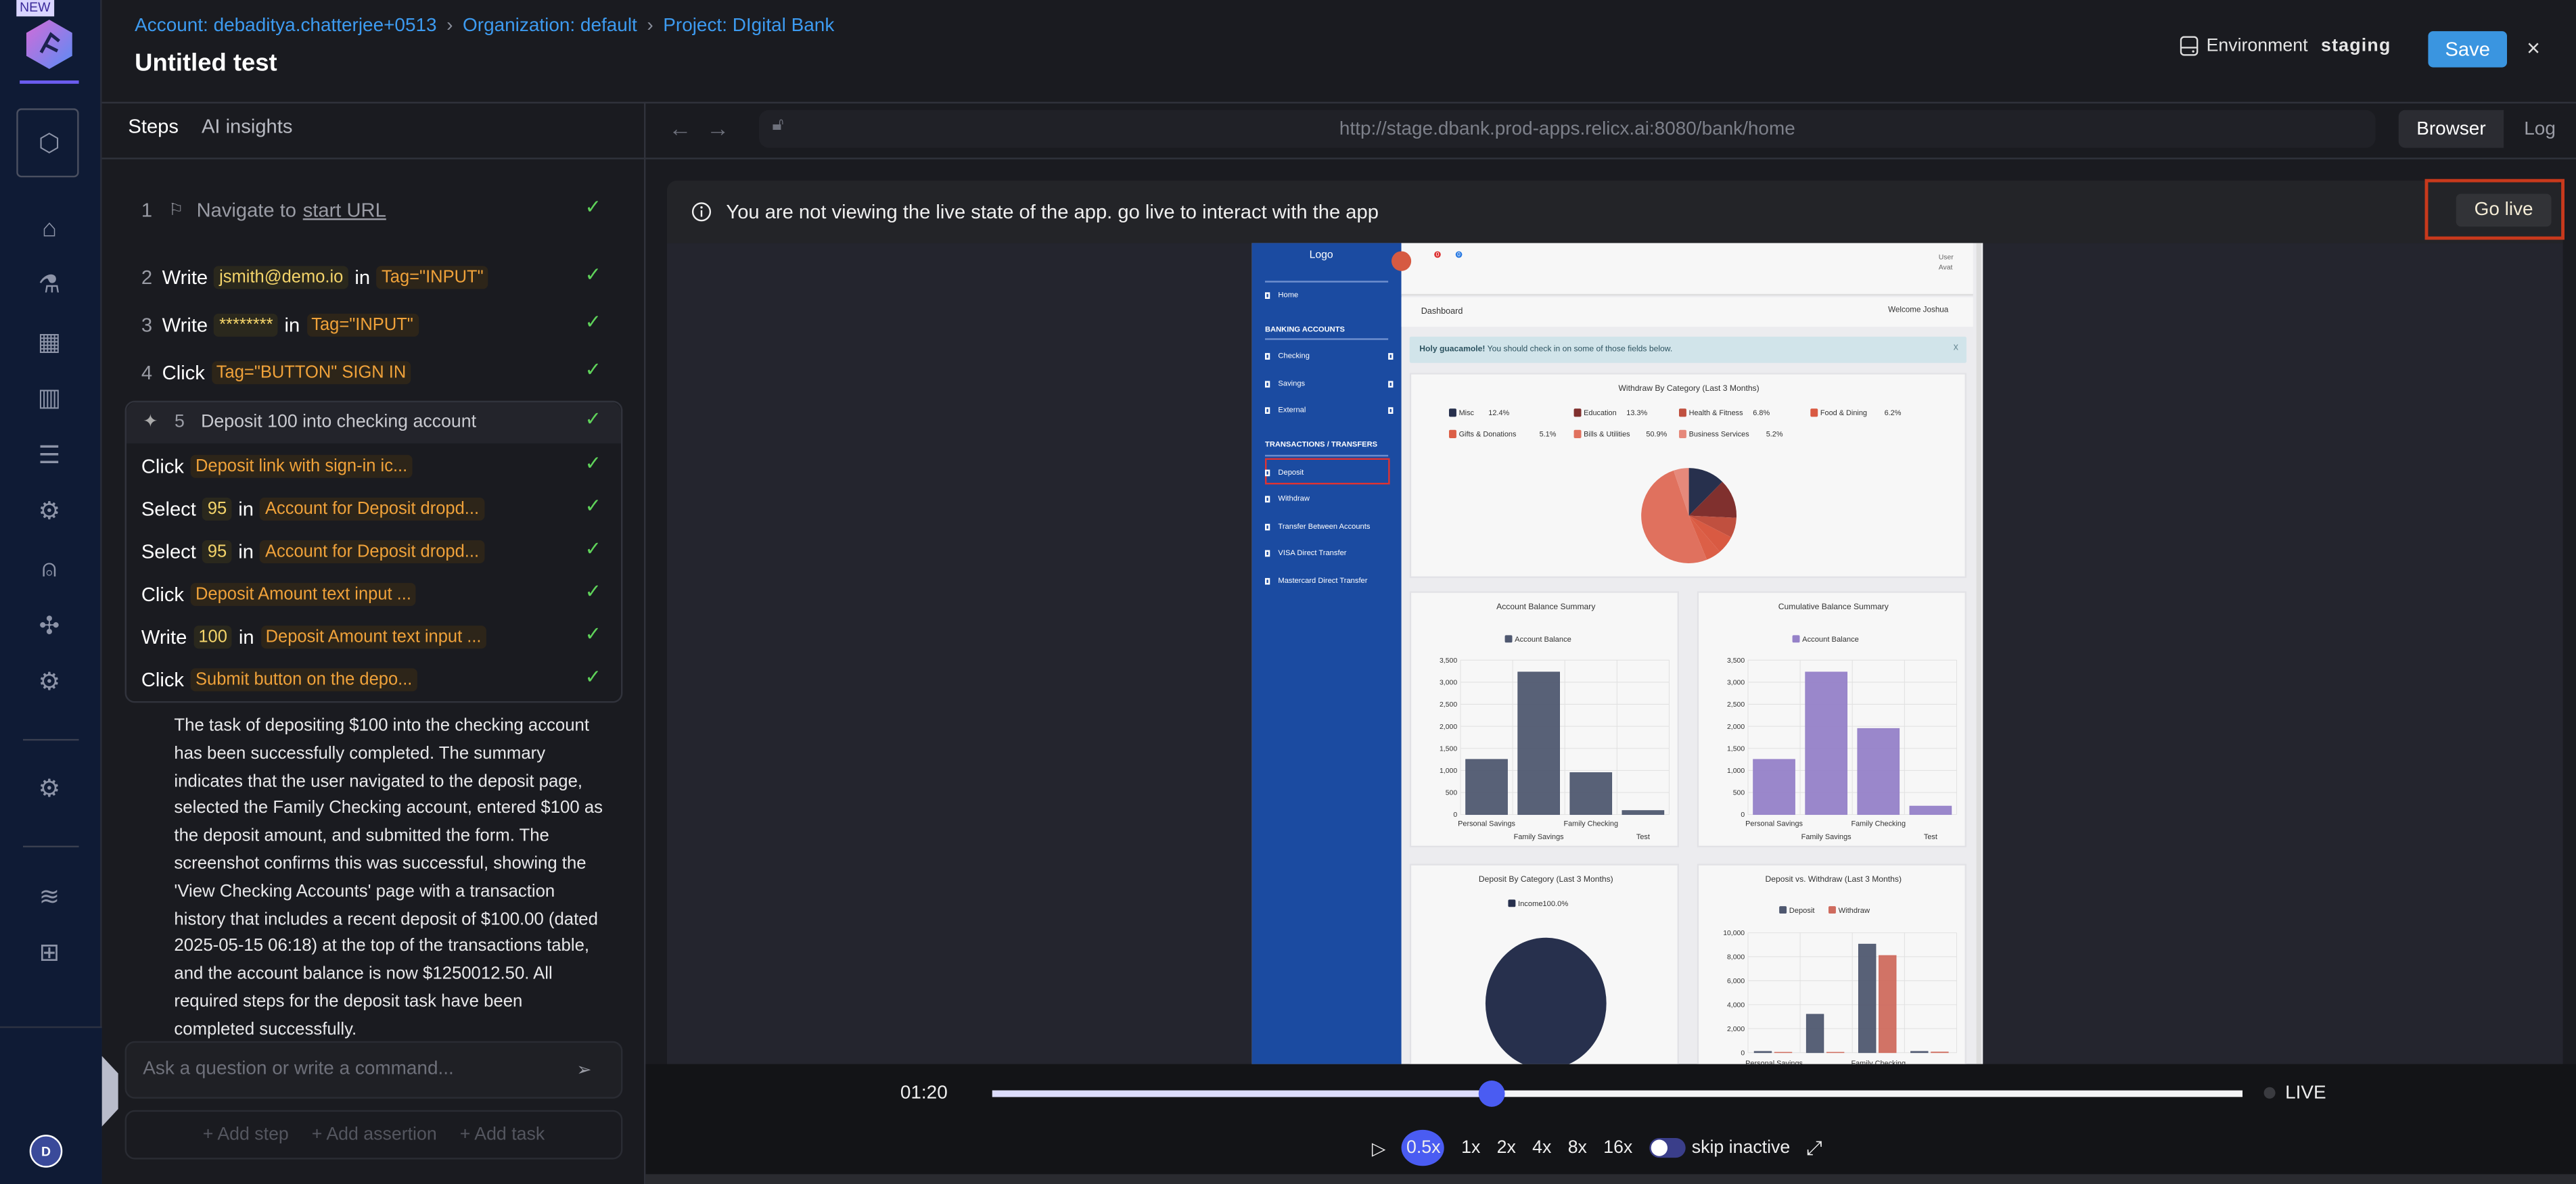 The height and width of the screenshot is (1184, 2576). Describe the element at coordinates (1328, 498) in the screenshot. I see `app-nav-withdraw: Withdraw` at that location.